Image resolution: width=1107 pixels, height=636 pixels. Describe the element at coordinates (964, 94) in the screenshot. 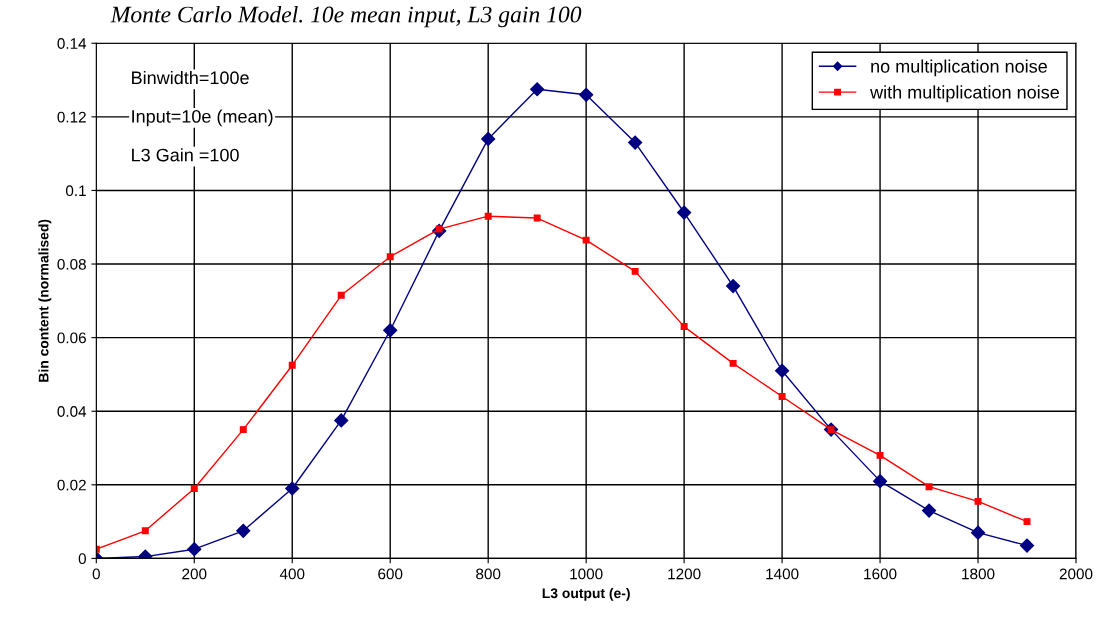

I see `legend-label: with multiplication noise` at that location.